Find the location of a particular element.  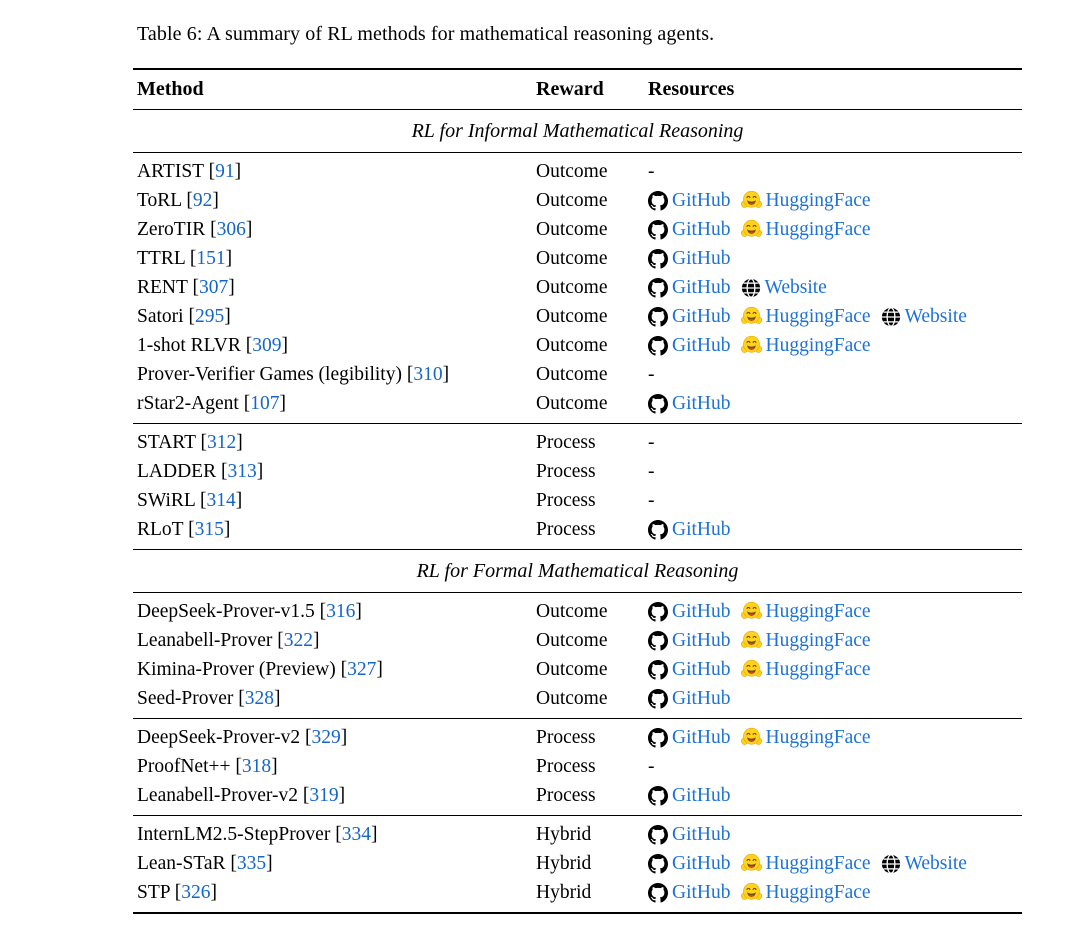

method-name: STP is located at coordinates (153, 892).